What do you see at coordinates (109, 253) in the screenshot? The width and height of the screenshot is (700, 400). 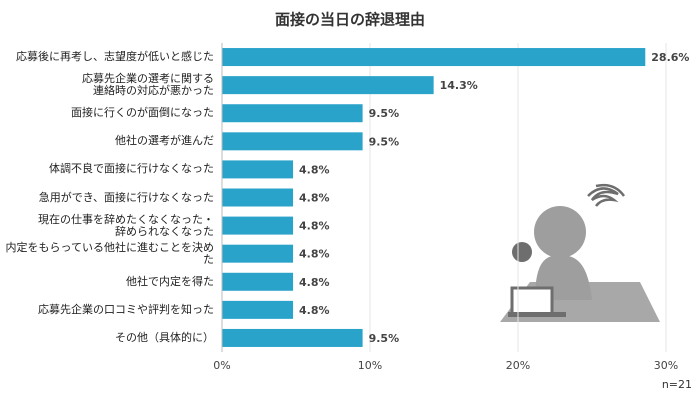 I see `category-label: 内定をもらっている他社に進むことを決めた` at bounding box center [109, 253].